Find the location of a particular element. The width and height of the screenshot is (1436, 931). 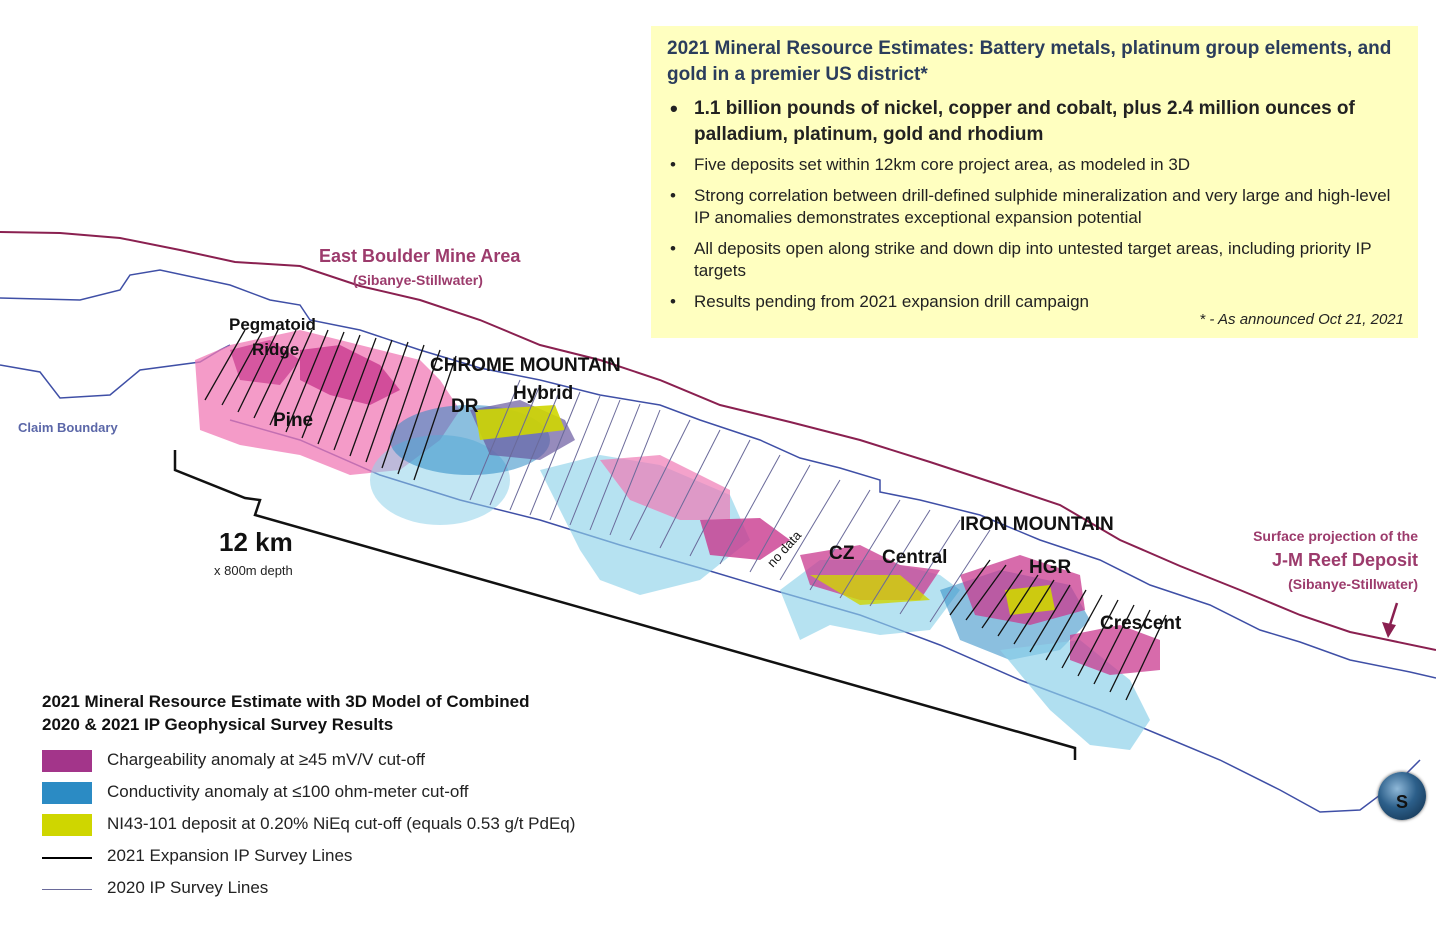

deposit-label-crescent: Crescent is located at coordinates (1141, 623).